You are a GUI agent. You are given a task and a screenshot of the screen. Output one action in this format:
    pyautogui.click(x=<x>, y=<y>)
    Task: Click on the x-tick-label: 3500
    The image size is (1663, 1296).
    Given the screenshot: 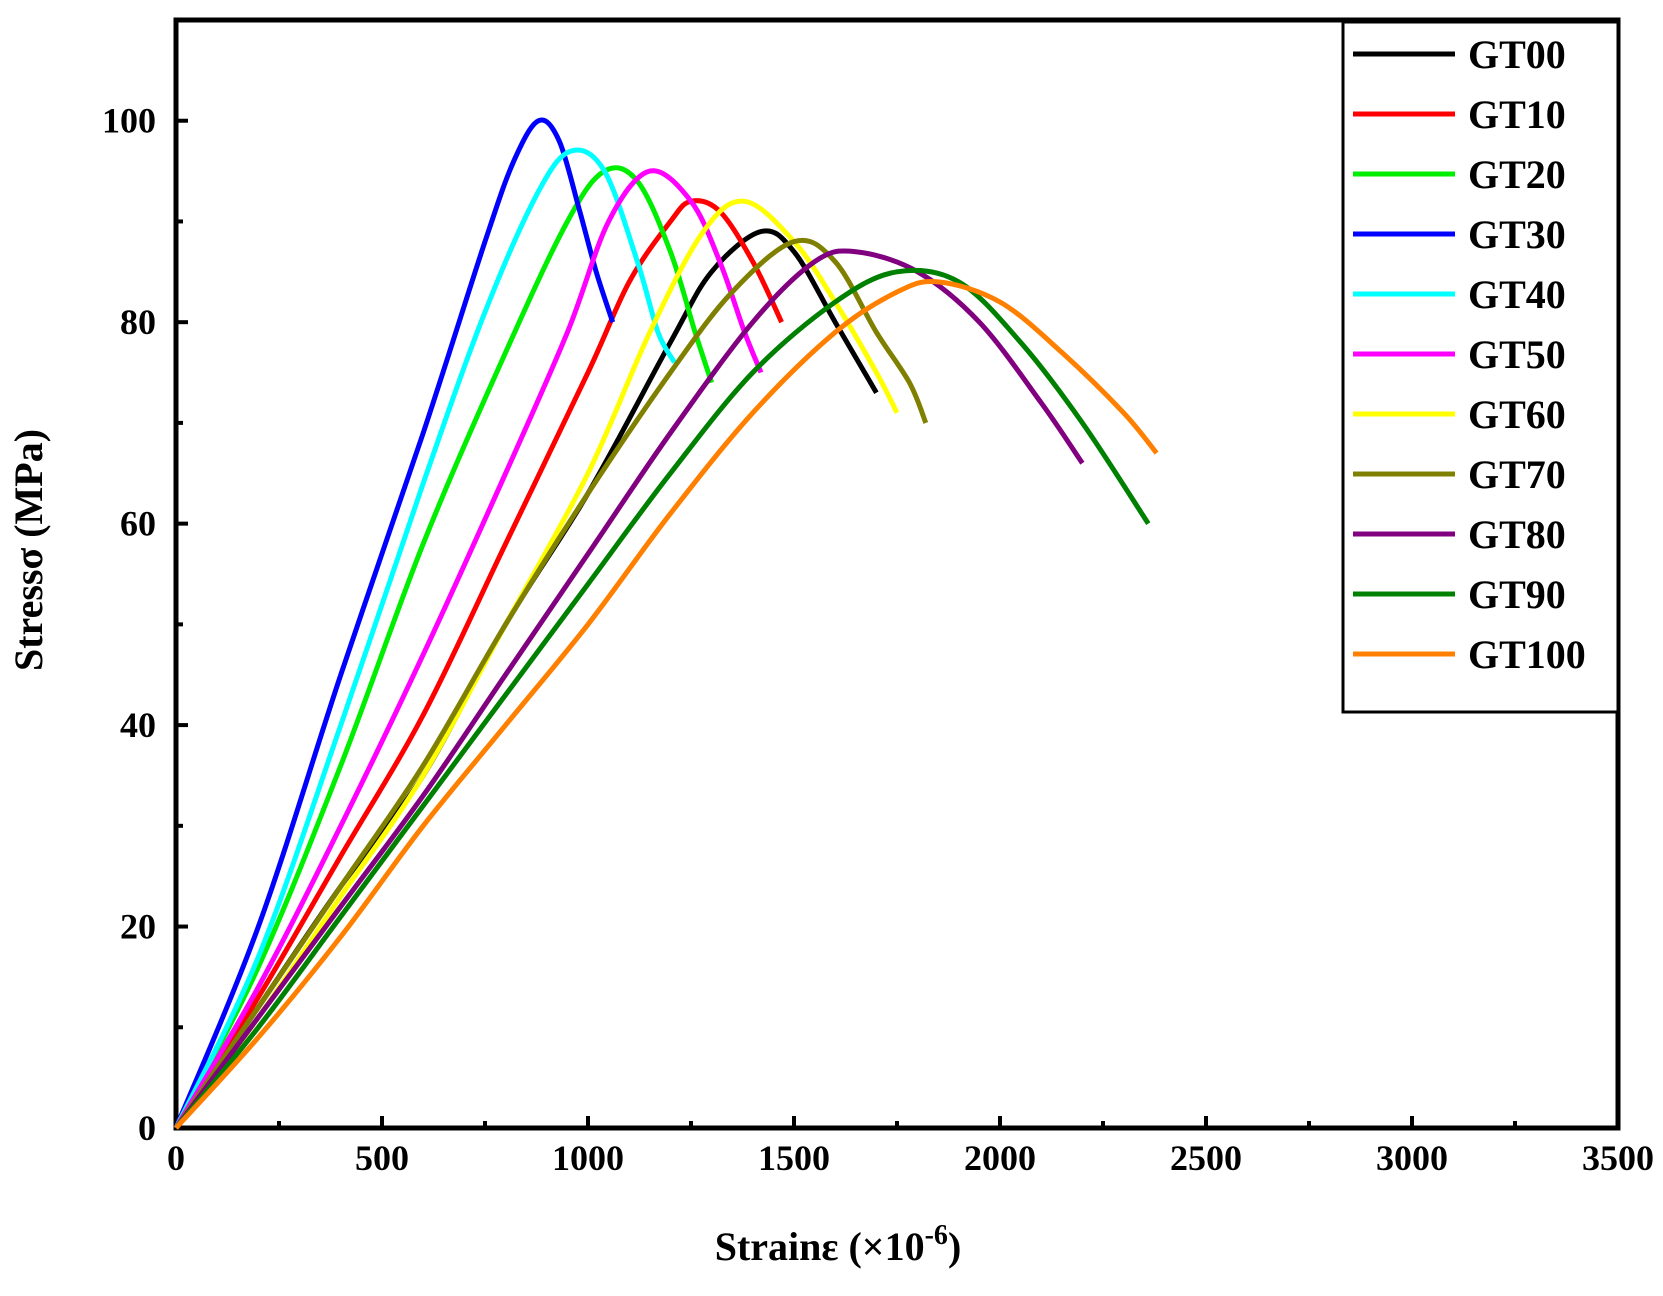 What is the action you would take?
    pyautogui.click(x=1618, y=1158)
    